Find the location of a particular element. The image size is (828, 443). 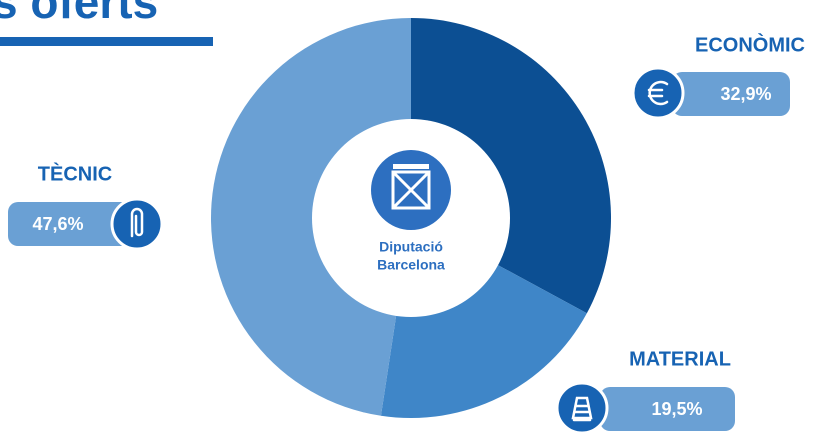

logo is located at coordinates (411, 190).